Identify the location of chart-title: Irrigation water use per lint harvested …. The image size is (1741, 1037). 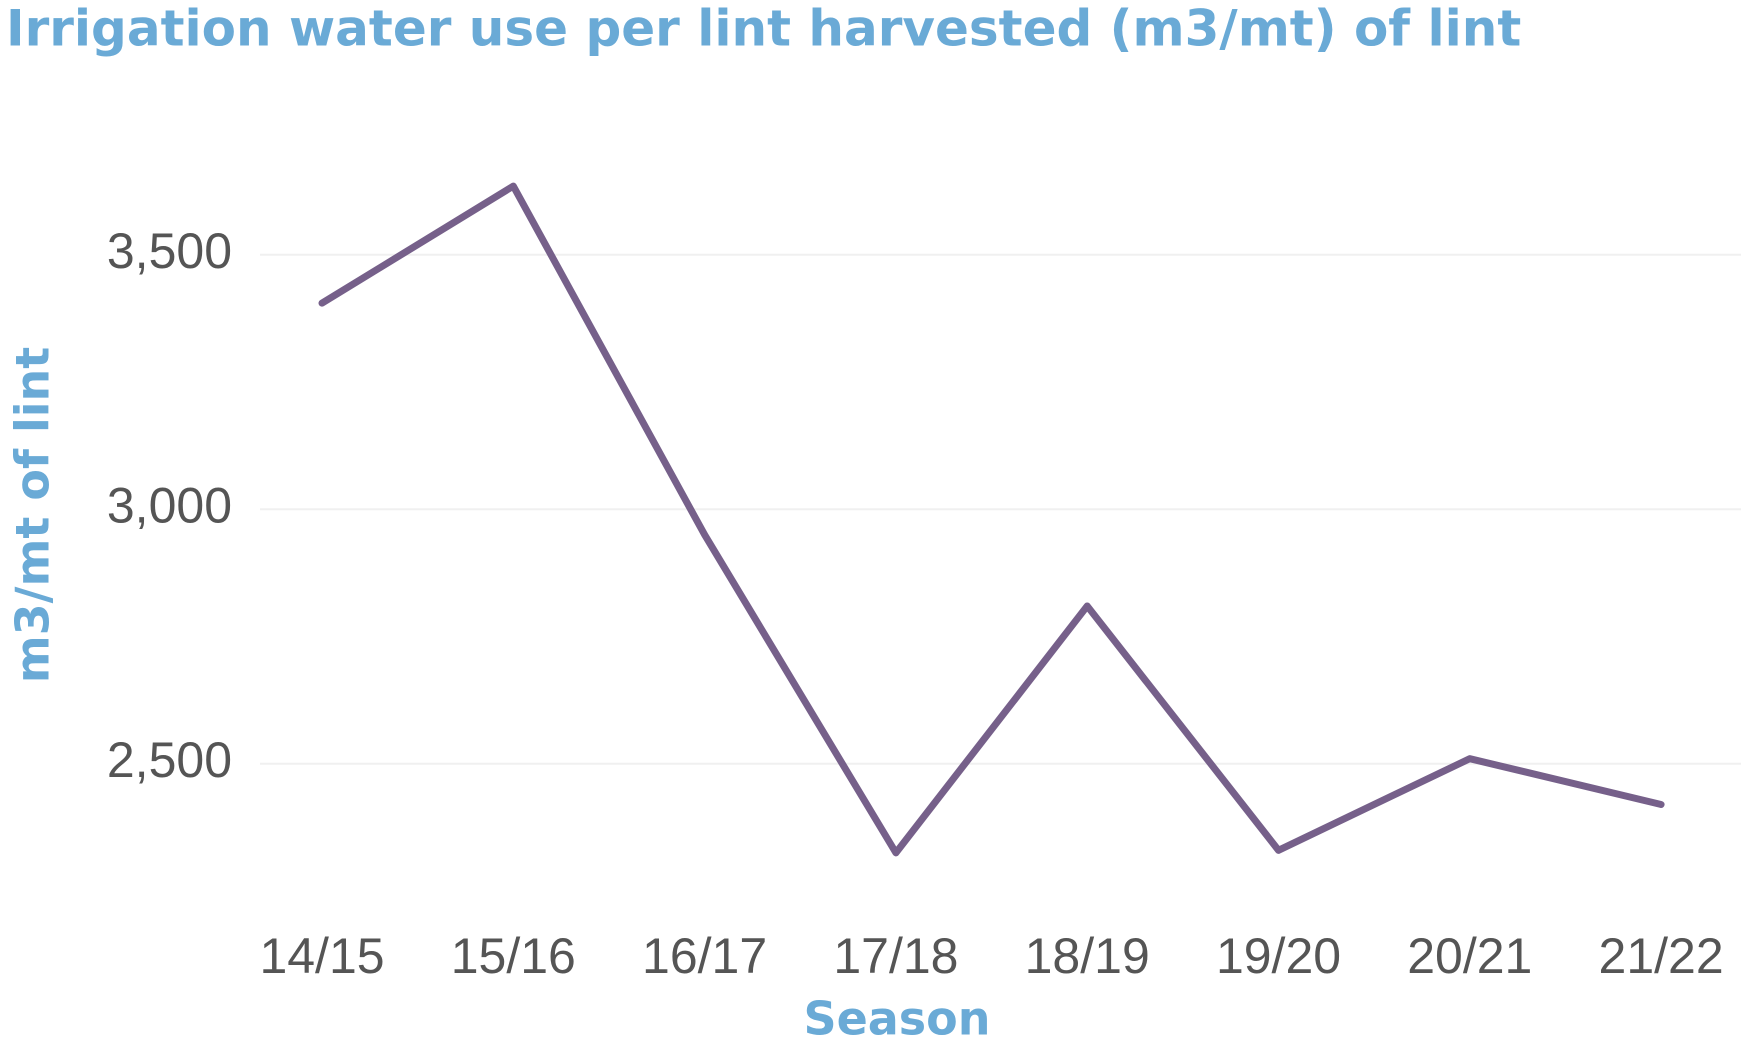
(763, 29).